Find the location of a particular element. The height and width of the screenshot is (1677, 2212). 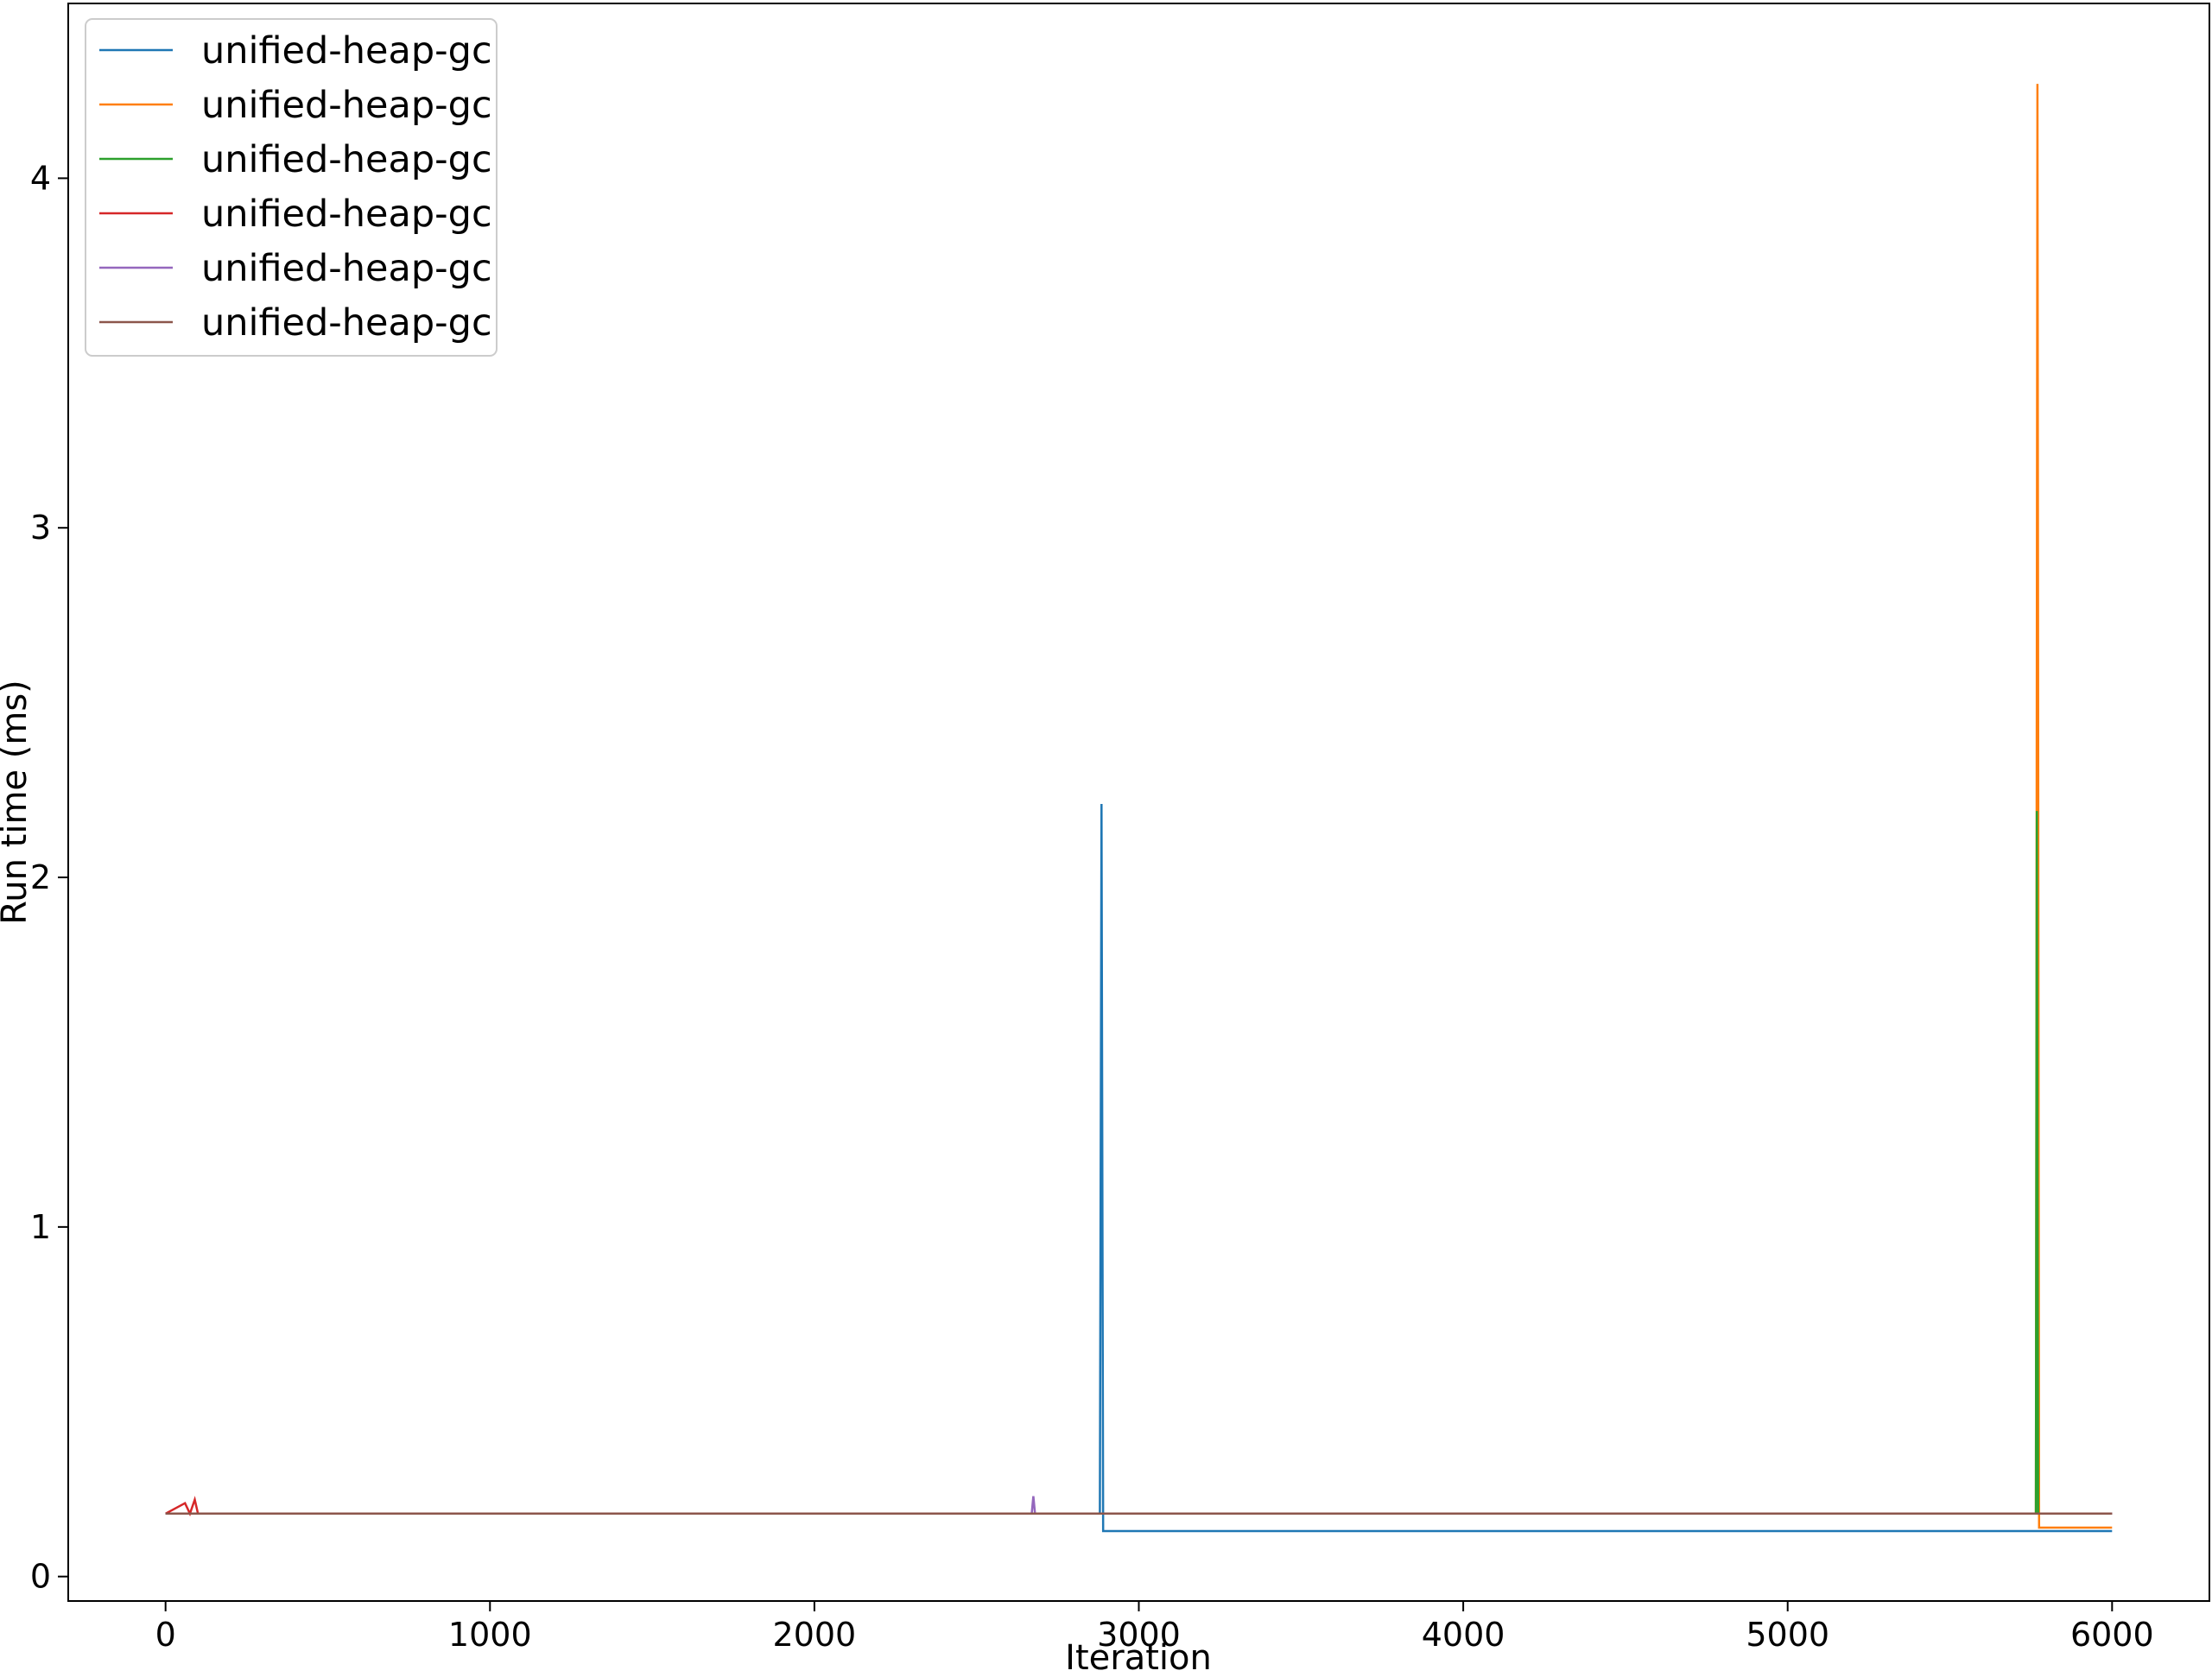

y-tick-label: 0 is located at coordinates (40, 1577).